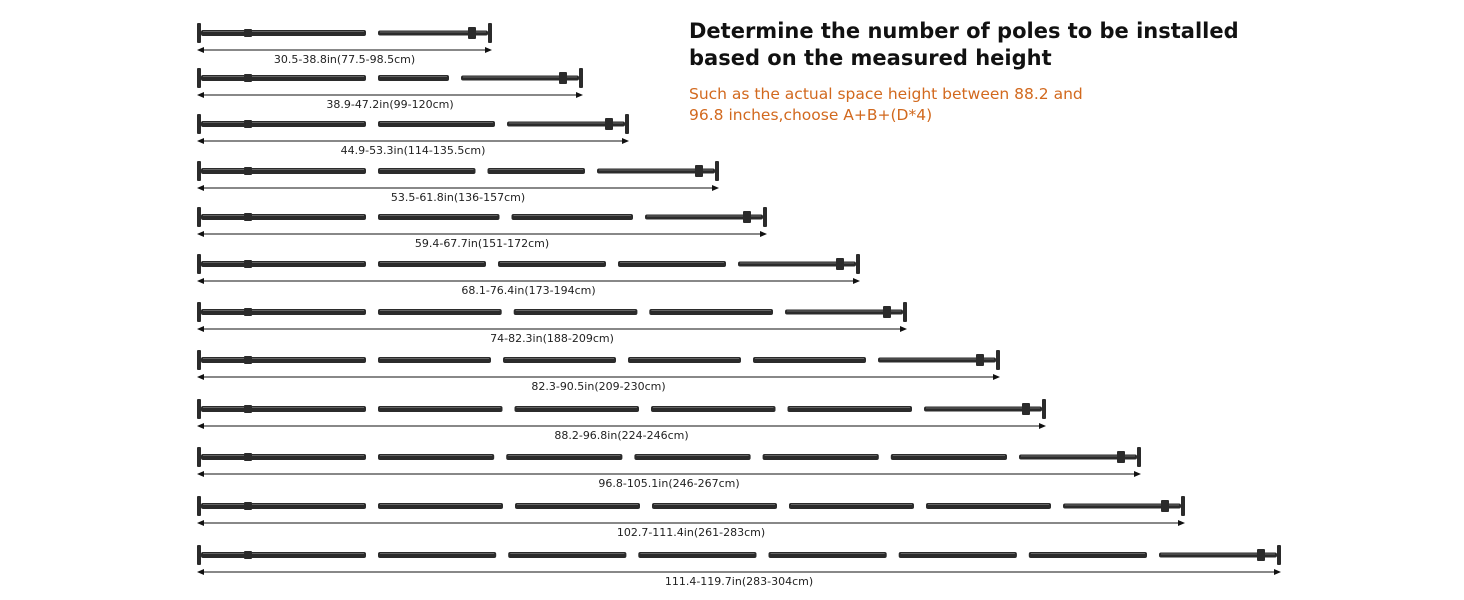  Describe the element at coordinates (669, 483) in the screenshot. I see `dimension-label: 96.8-105.1in(246-267cm)` at that location.